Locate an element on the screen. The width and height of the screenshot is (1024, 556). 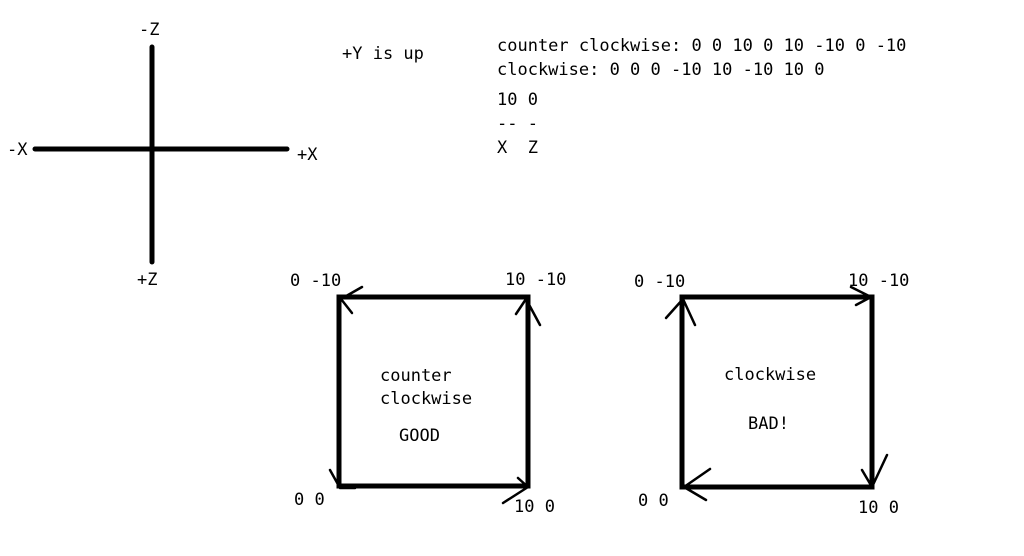
cw-bottom-right-coord: 10 0 is located at coordinates (878, 508).